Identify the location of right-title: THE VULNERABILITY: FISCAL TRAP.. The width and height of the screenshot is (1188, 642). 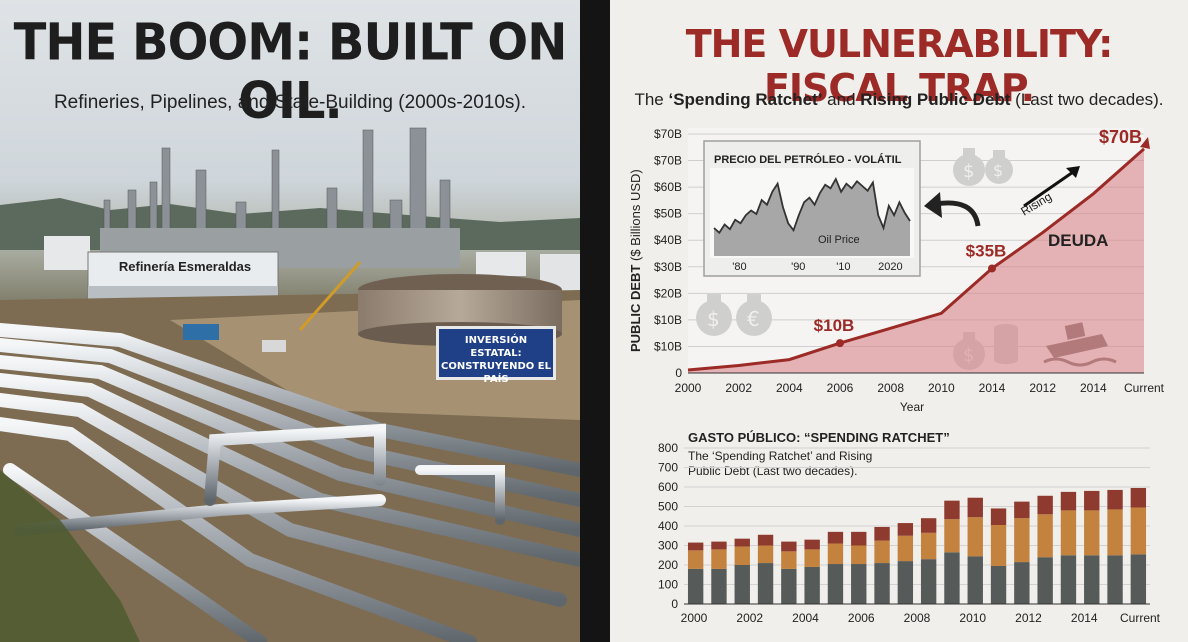
(899, 66).